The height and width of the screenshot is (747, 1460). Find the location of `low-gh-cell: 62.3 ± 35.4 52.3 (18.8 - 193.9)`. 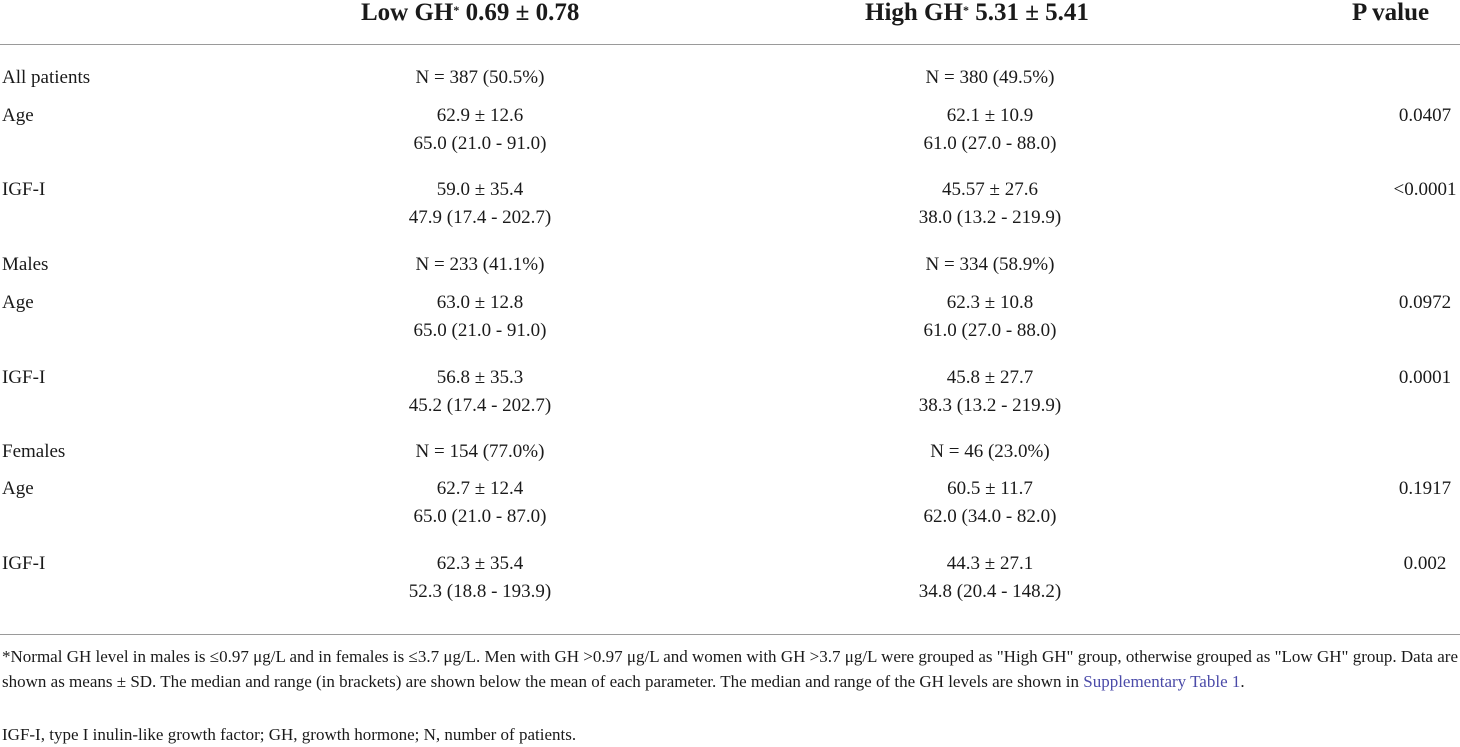

low-gh-cell: 62.3 ± 35.4 52.3 (18.8 - 193.9) is located at coordinates (480, 578).